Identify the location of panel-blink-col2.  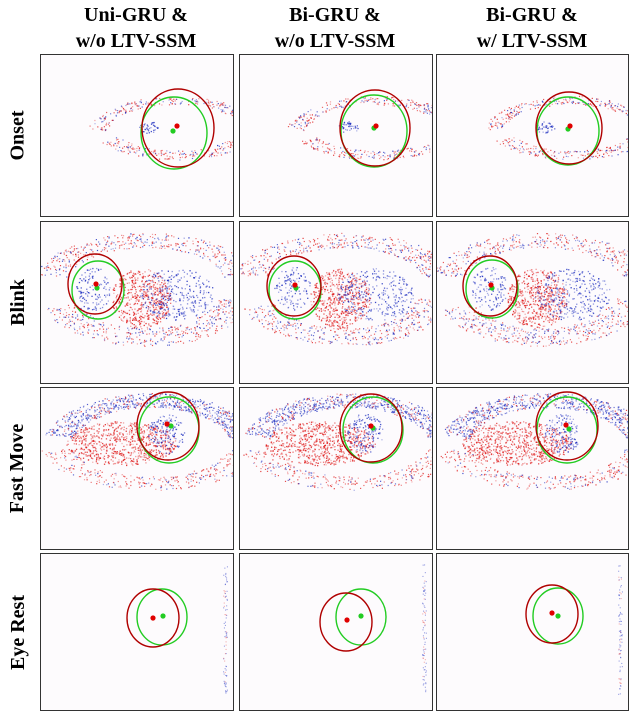
(336, 302).